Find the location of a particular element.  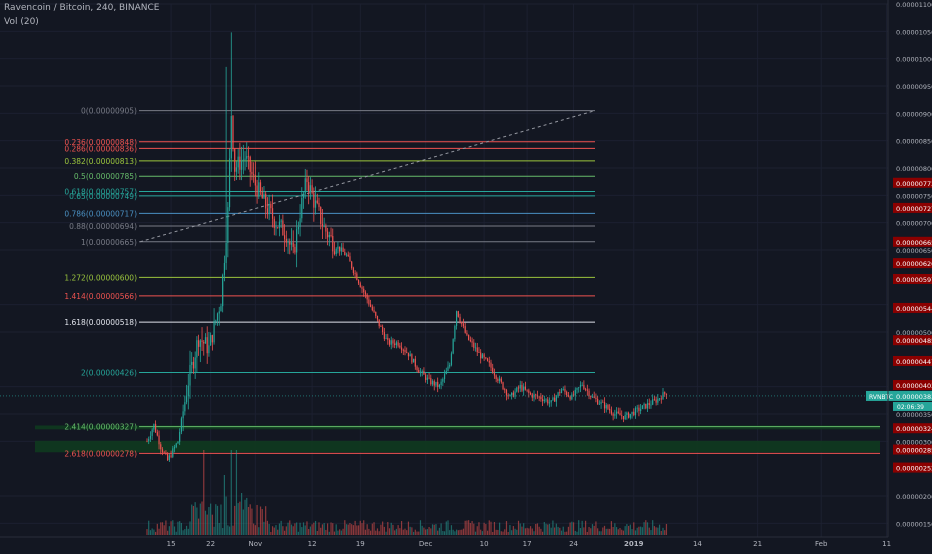

trendline is located at coordinates (367, 176).